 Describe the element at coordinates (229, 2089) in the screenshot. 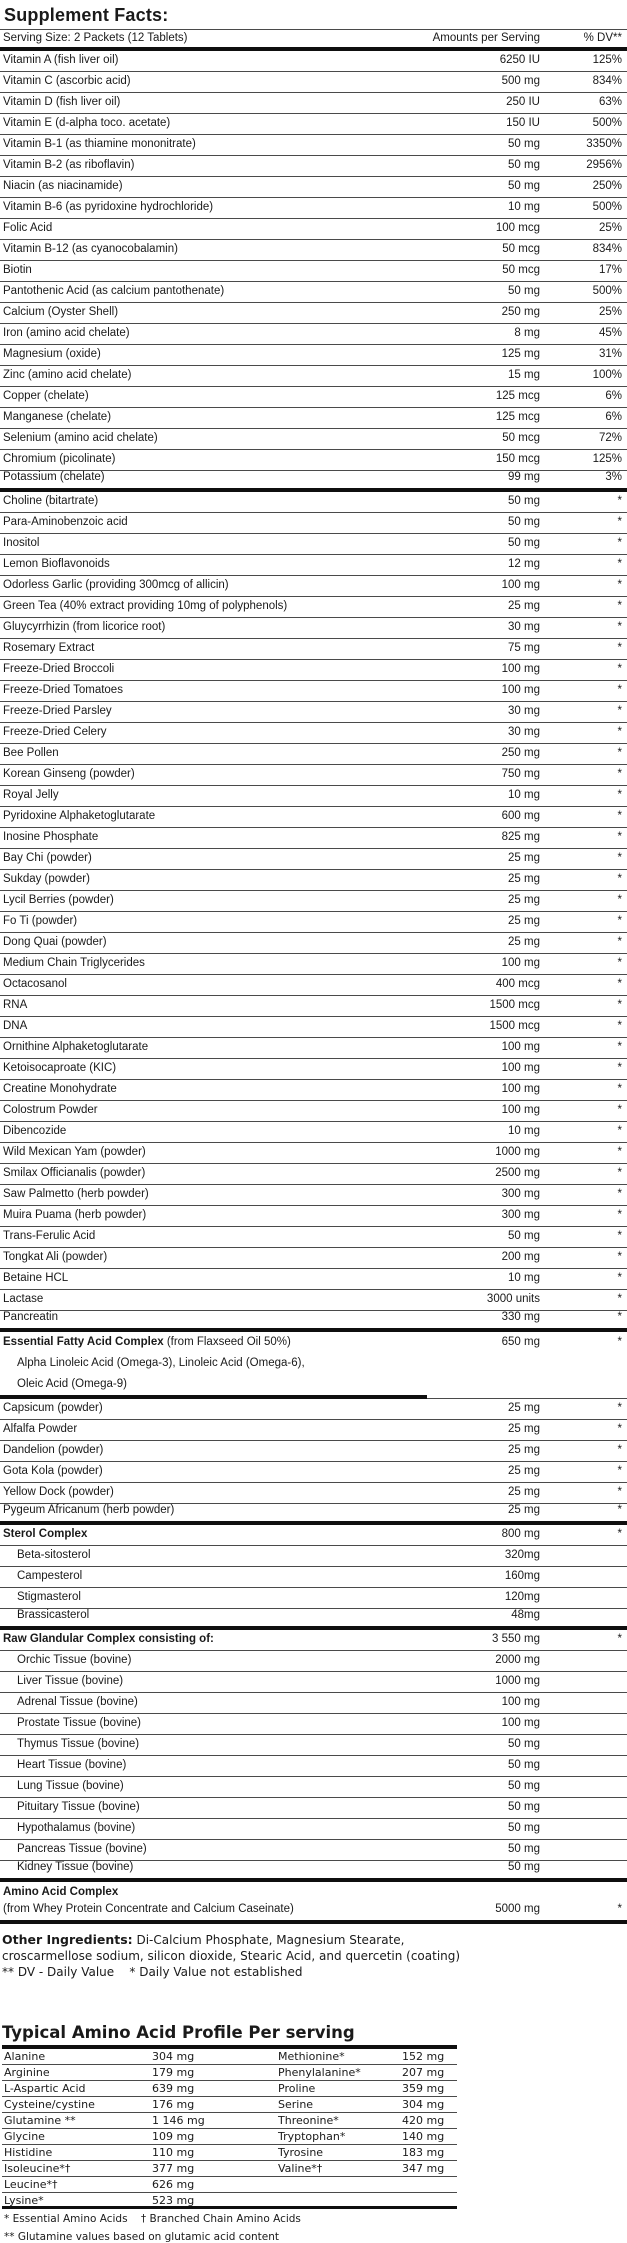

I see `amino-row: L-Aspartic Acid 639 mg Proline 359 mg` at that location.